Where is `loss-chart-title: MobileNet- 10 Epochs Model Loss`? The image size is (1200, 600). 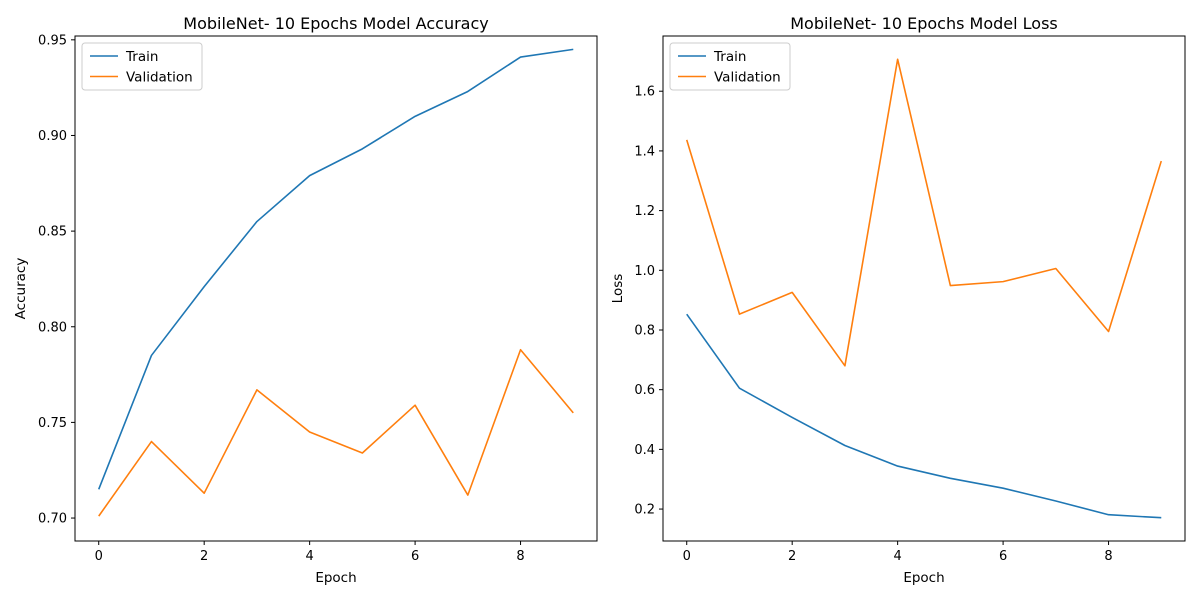 loss-chart-title: MobileNet- 10 Epochs Model Loss is located at coordinates (924, 23).